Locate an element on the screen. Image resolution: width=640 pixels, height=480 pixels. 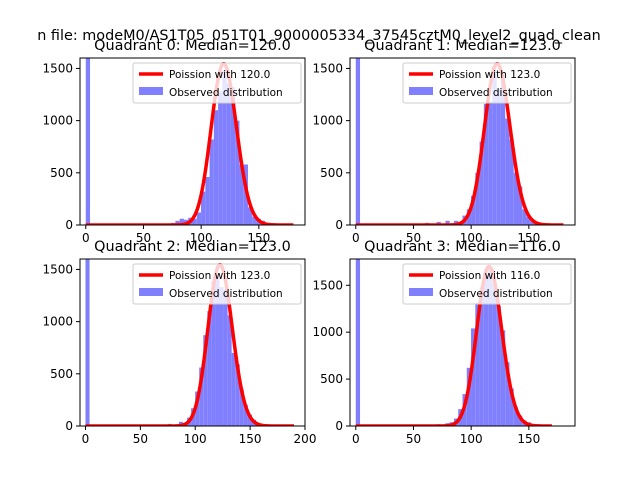
subplot-title: Quadrant 0: Median=120.0 is located at coordinates (192, 46).